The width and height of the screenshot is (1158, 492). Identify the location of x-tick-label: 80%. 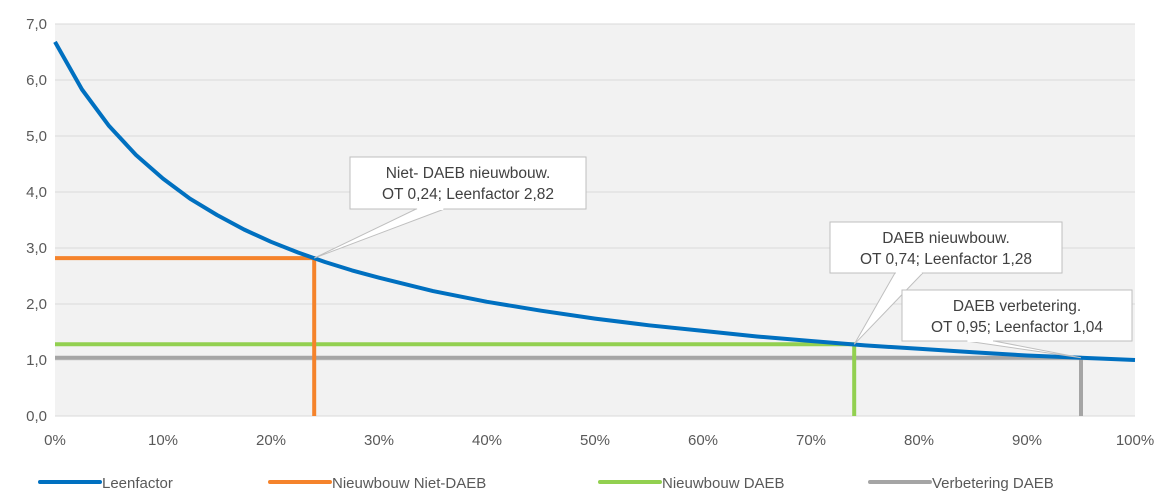
(919, 440).